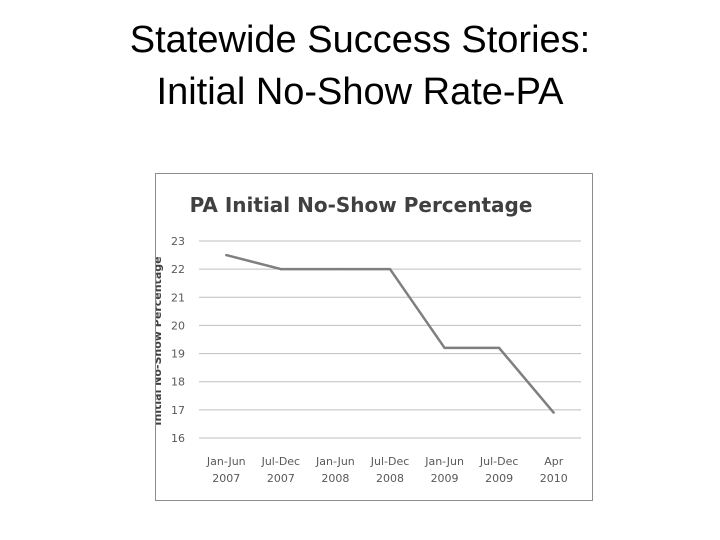 This screenshot has width=720, height=540. Describe the element at coordinates (178, 241) in the screenshot. I see `y-tick-label: 23` at that location.